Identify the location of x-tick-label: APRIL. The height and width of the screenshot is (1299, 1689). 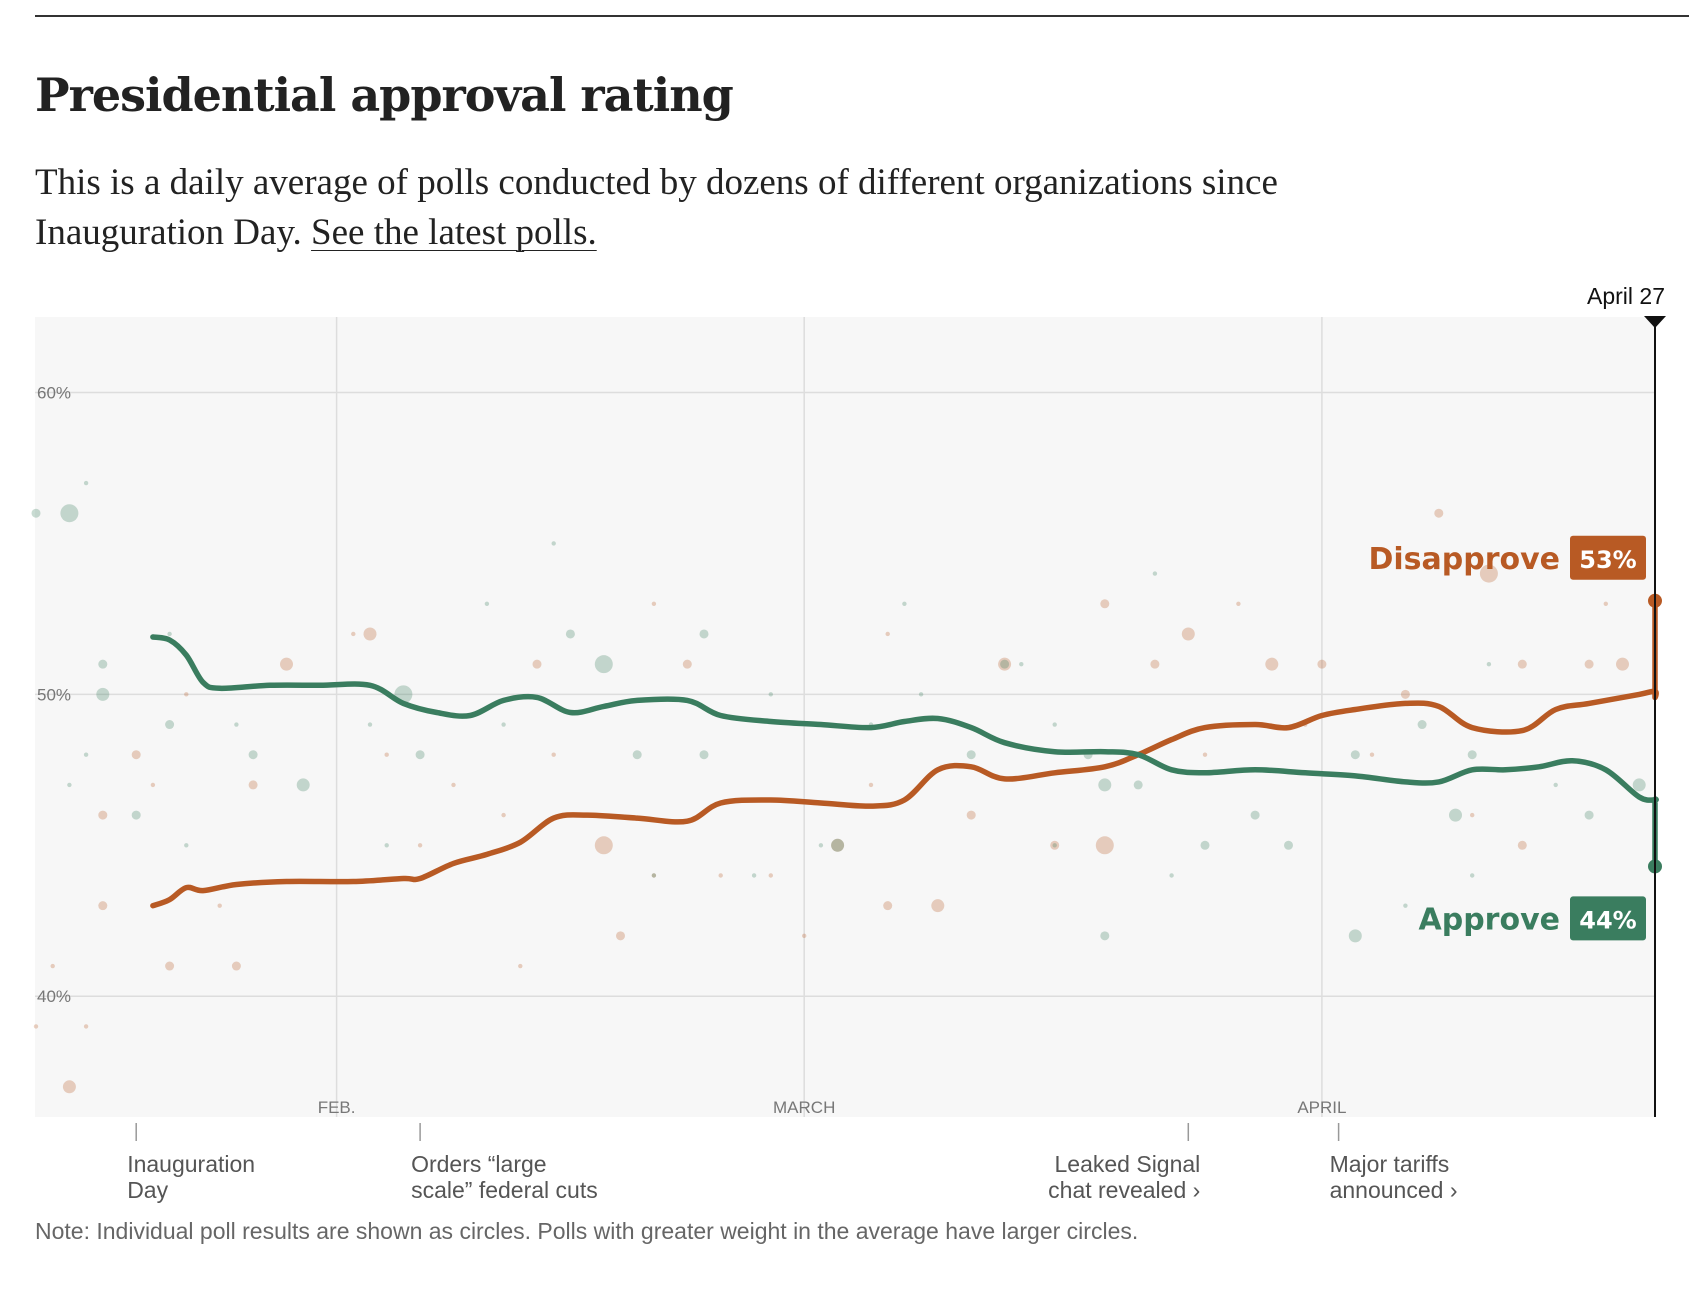
(1321, 1107).